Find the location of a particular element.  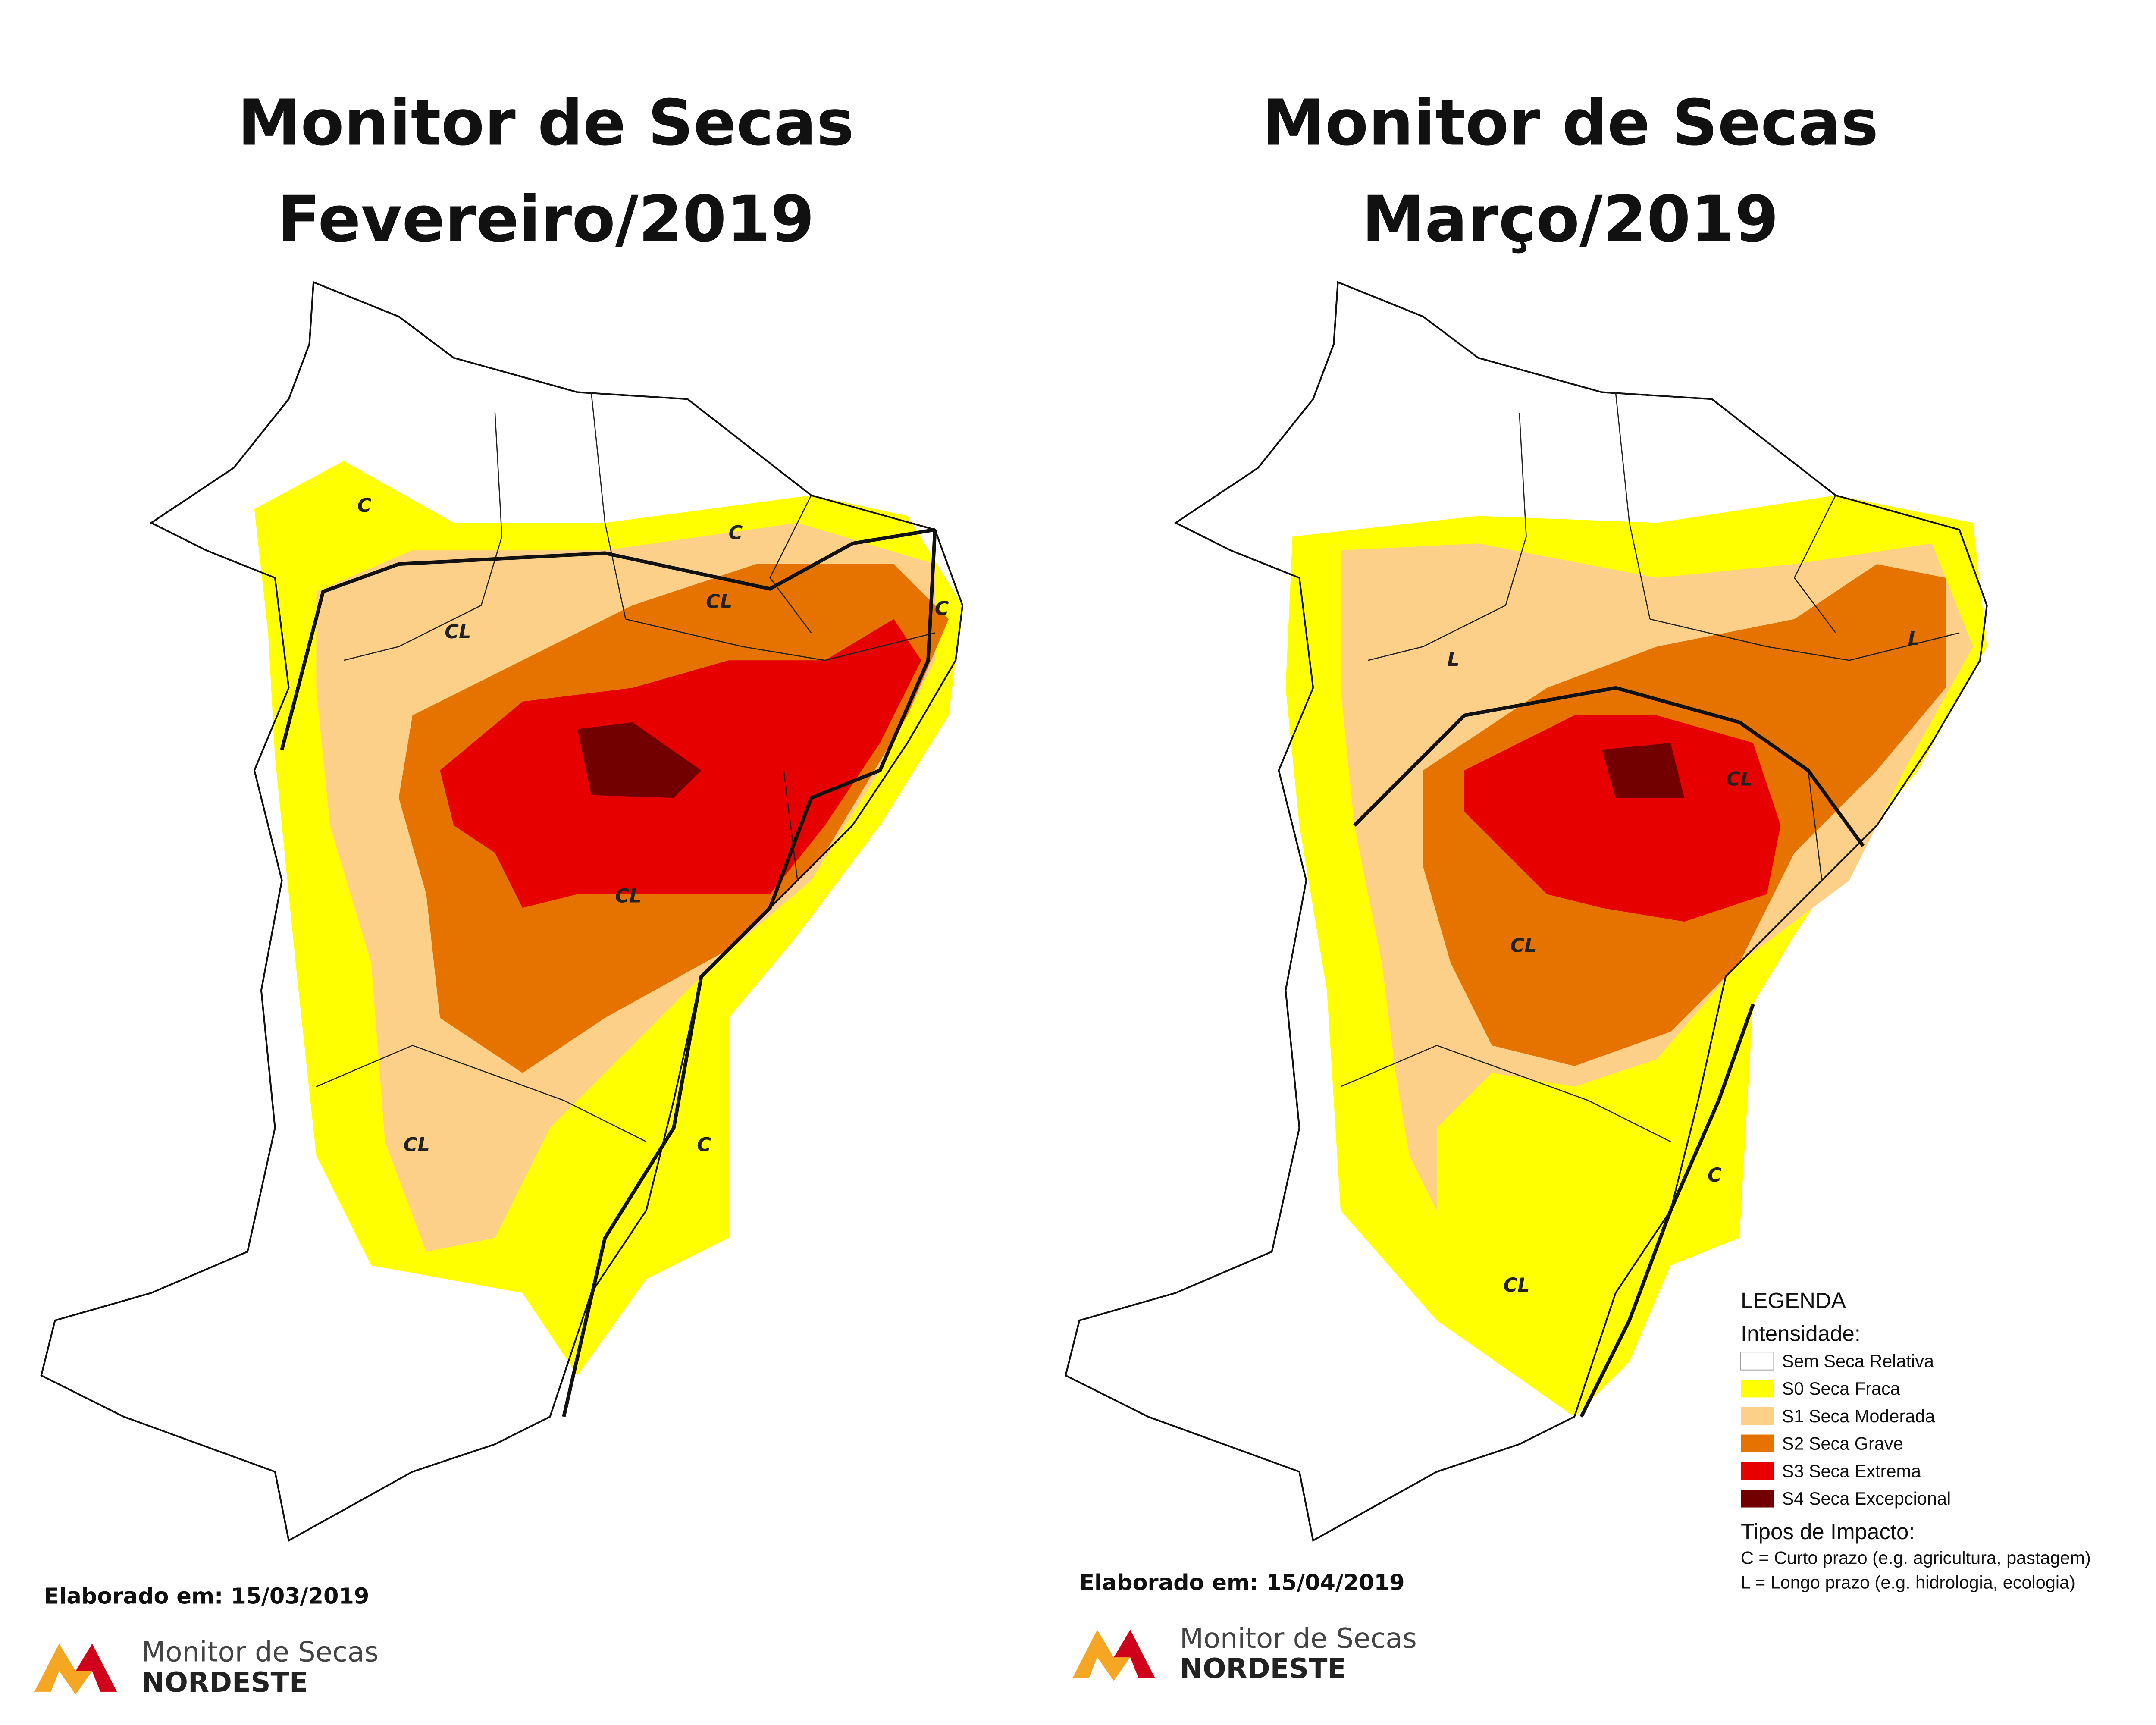

legend-label: S0 Seca Fraca is located at coordinates (1841, 1389).